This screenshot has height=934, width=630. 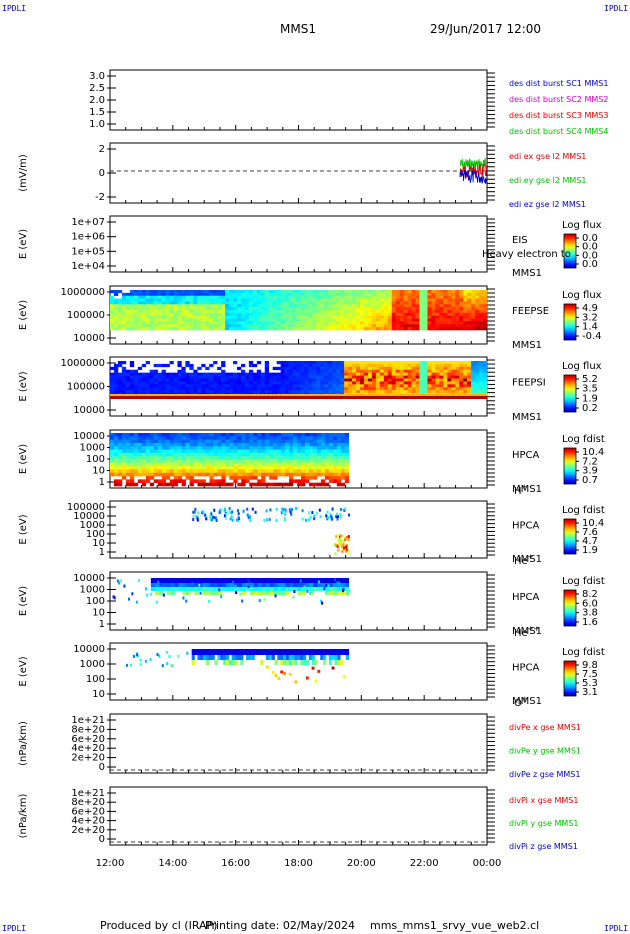 I want to click on legend-dist-0: des dist burst SC1 MMS1, so click(x=558, y=83).